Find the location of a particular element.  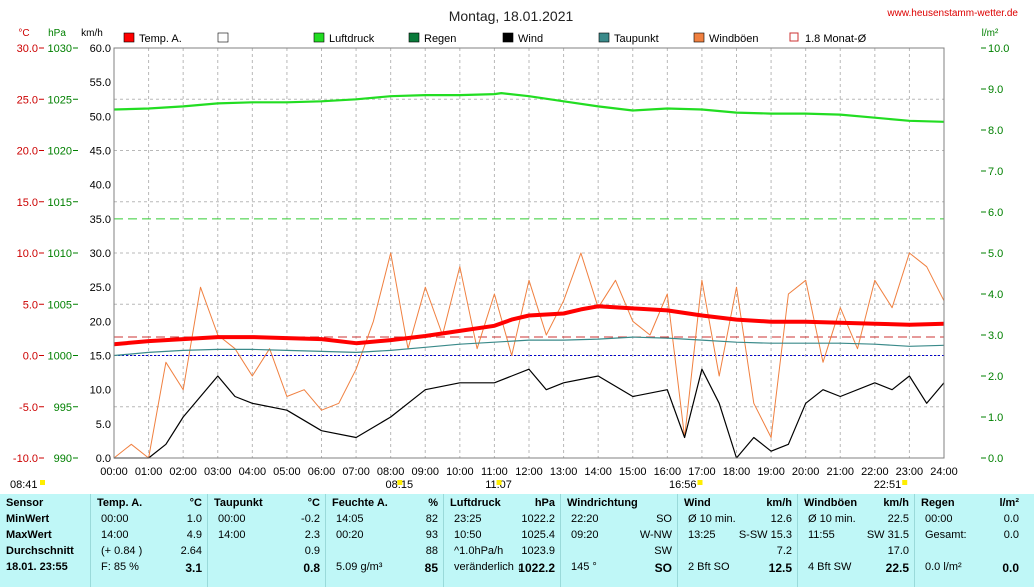

rain-tick-label: 3.0 is located at coordinates (995, 336).